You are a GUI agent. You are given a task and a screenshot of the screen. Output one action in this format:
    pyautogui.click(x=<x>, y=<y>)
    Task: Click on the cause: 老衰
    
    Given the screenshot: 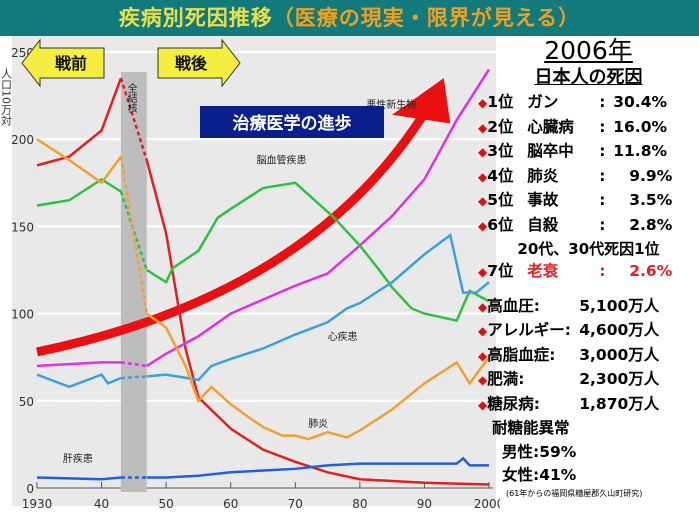 What is the action you would take?
    pyautogui.click(x=543, y=271)
    